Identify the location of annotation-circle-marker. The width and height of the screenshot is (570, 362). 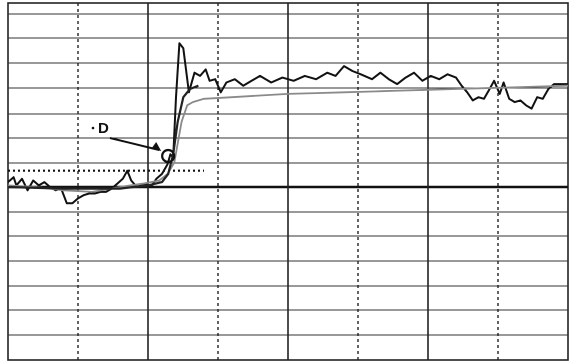
(168, 156).